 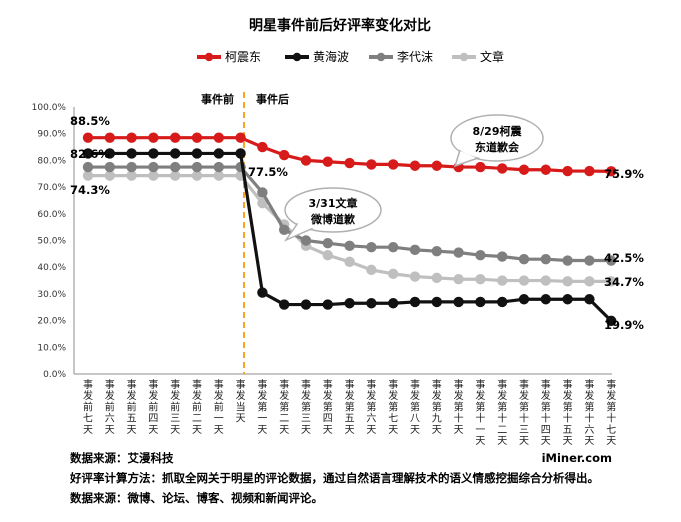 I want to click on footer-source-channels: 数据来源：微博、论坛、博客、视频和新闻评论。, so click(x=196, y=498).